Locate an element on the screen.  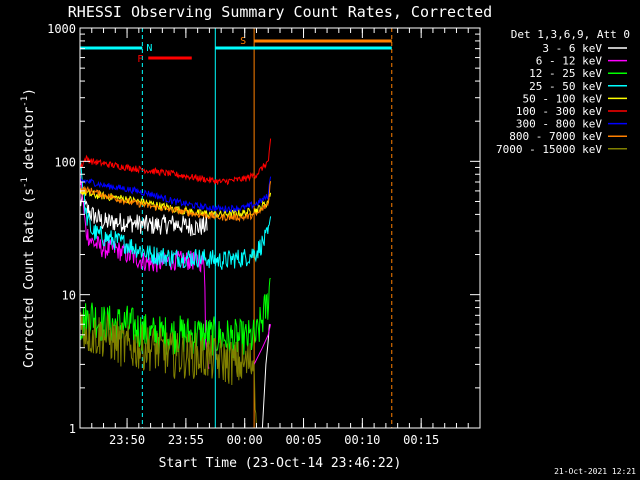
night-label: N is located at coordinates (149, 48).